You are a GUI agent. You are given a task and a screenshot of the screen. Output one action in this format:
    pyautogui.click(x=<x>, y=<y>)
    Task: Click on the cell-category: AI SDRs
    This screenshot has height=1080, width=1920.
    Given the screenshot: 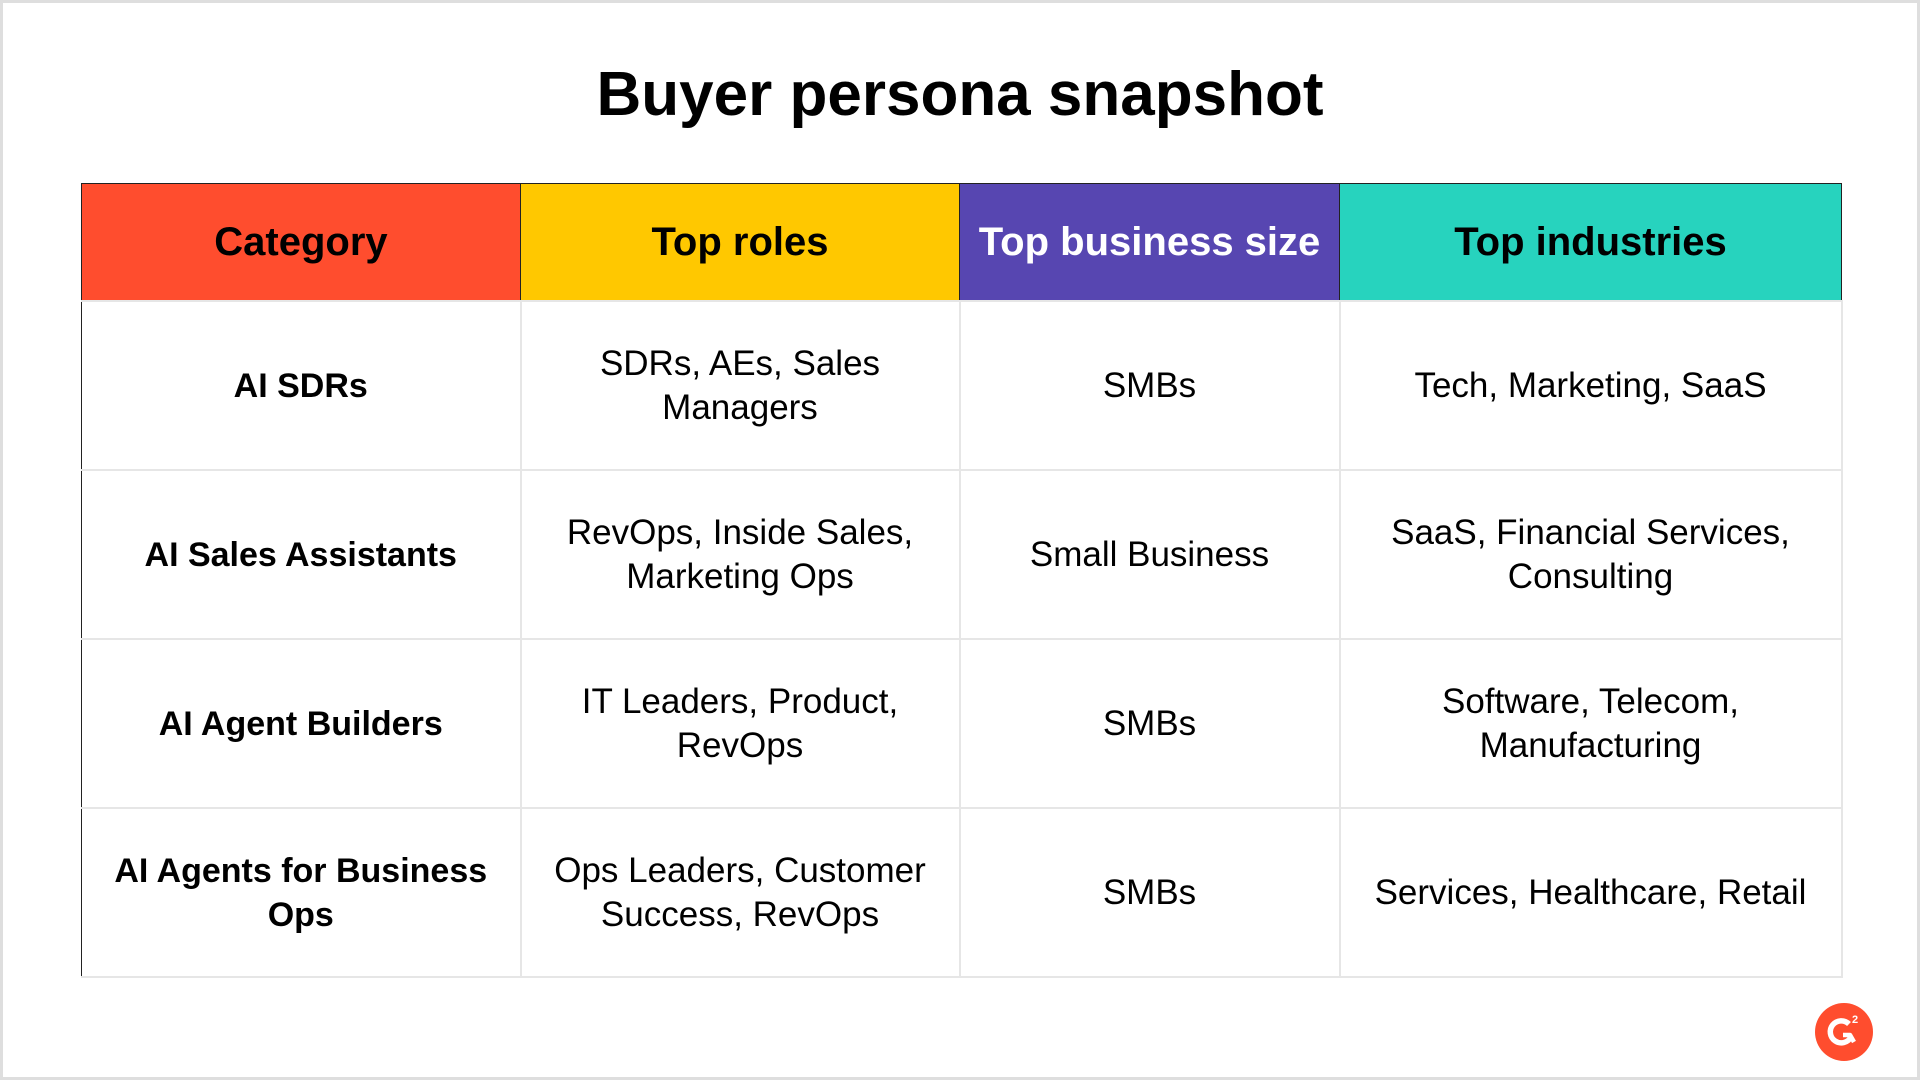 What is the action you would take?
    pyautogui.click(x=301, y=385)
    